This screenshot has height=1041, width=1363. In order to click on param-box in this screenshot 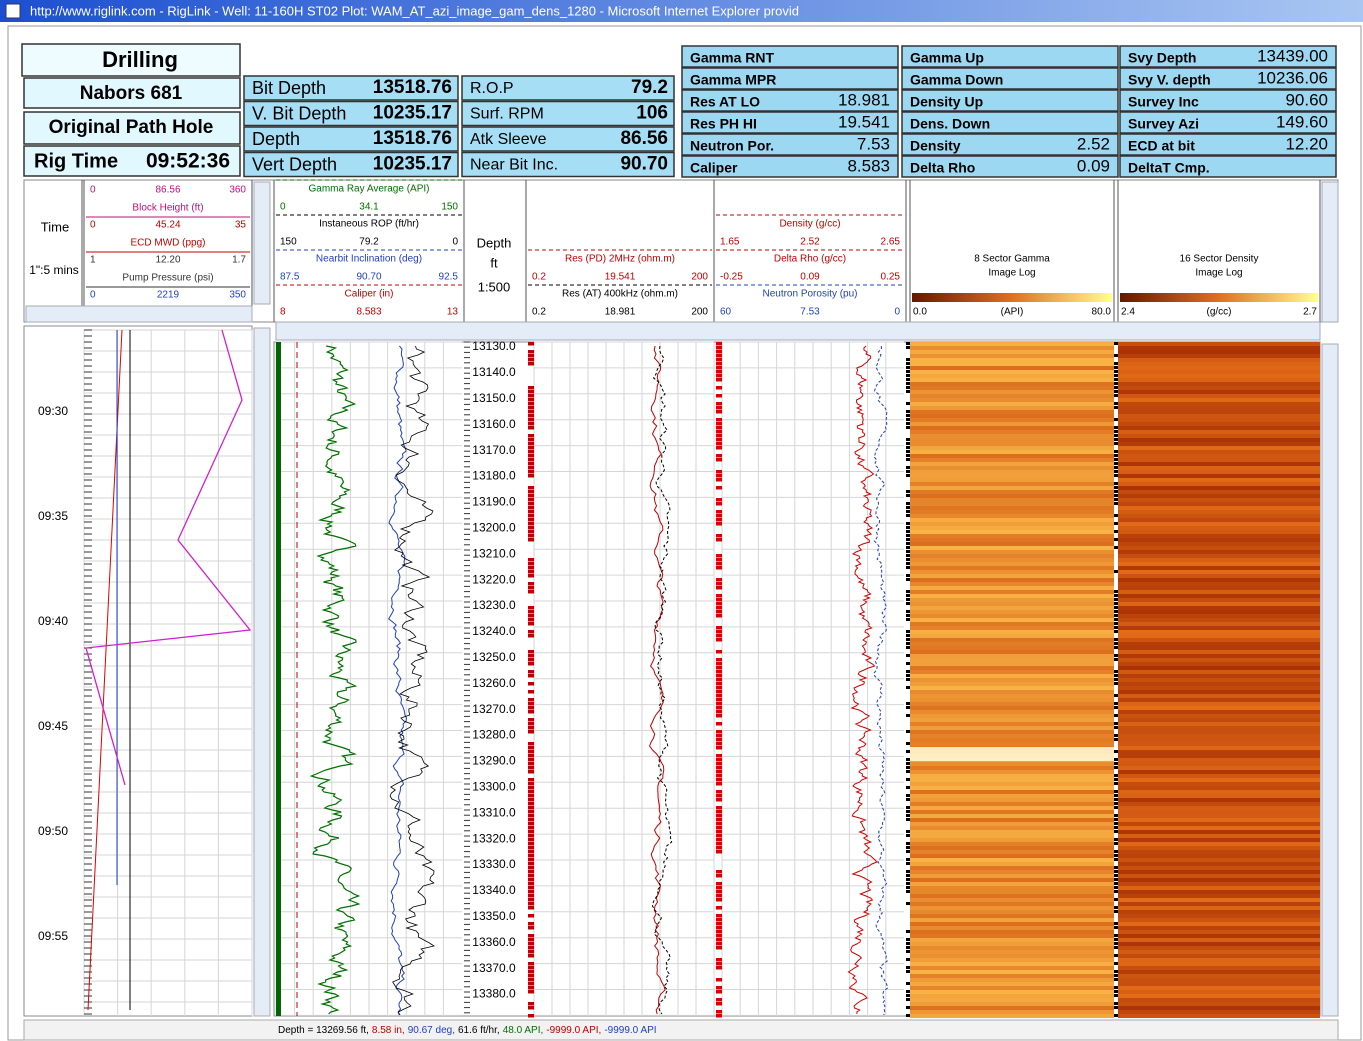, I will do `click(568, 88)`.